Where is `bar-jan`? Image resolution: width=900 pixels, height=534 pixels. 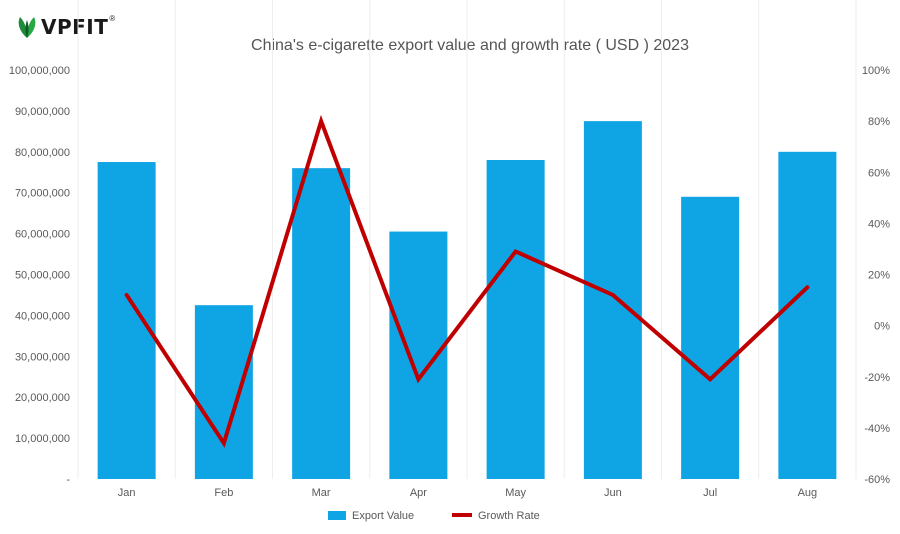 bar-jan is located at coordinates (126, 320).